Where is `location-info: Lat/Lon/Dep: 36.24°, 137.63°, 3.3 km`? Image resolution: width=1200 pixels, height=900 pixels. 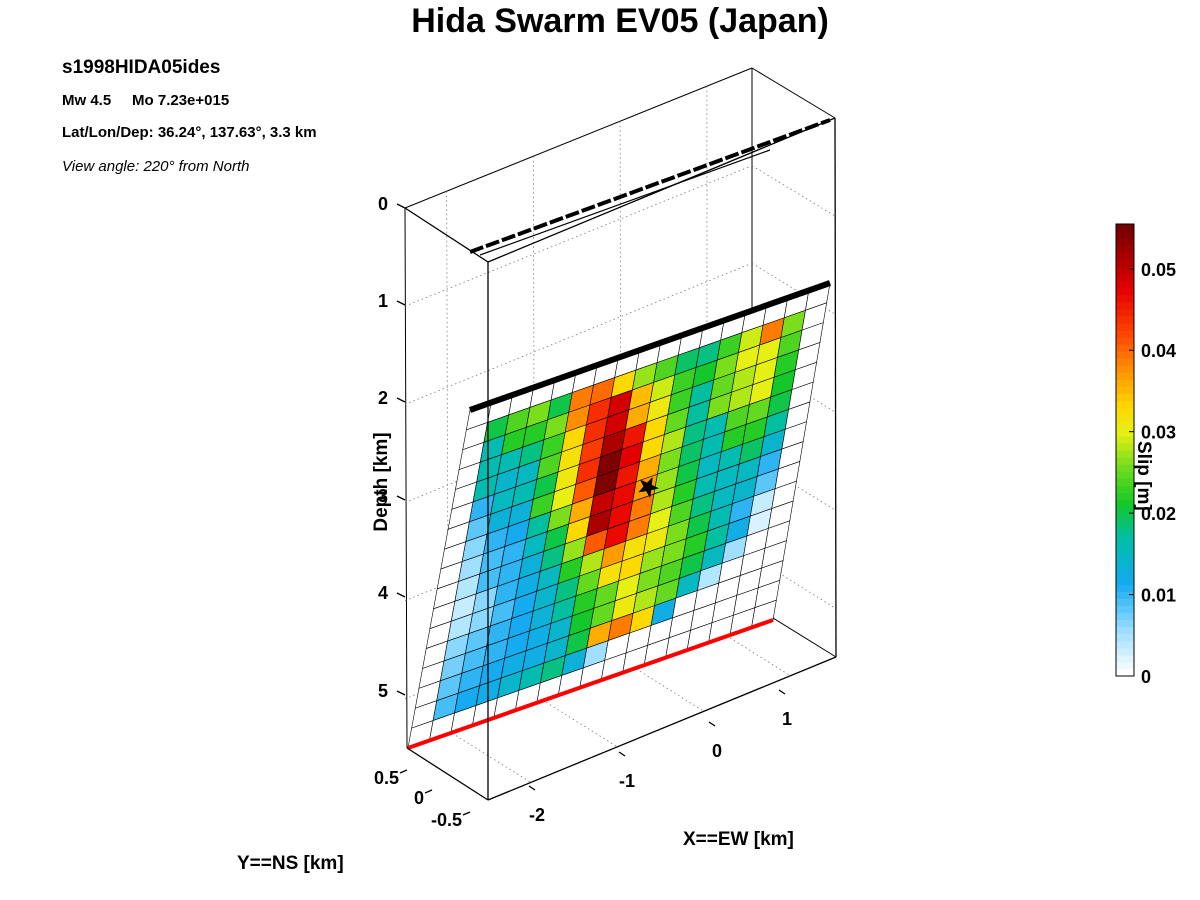 location-info: Lat/Lon/Dep: 36.24°, 137.63°, 3.3 km is located at coordinates (189, 132).